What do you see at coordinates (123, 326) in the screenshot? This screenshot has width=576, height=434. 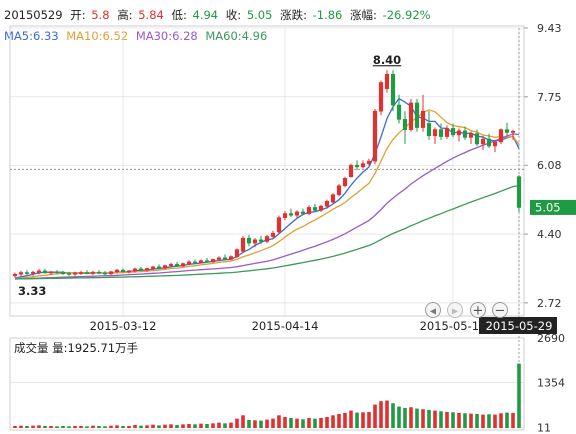 I see `date-tick-label: 2015-03-12` at bounding box center [123, 326].